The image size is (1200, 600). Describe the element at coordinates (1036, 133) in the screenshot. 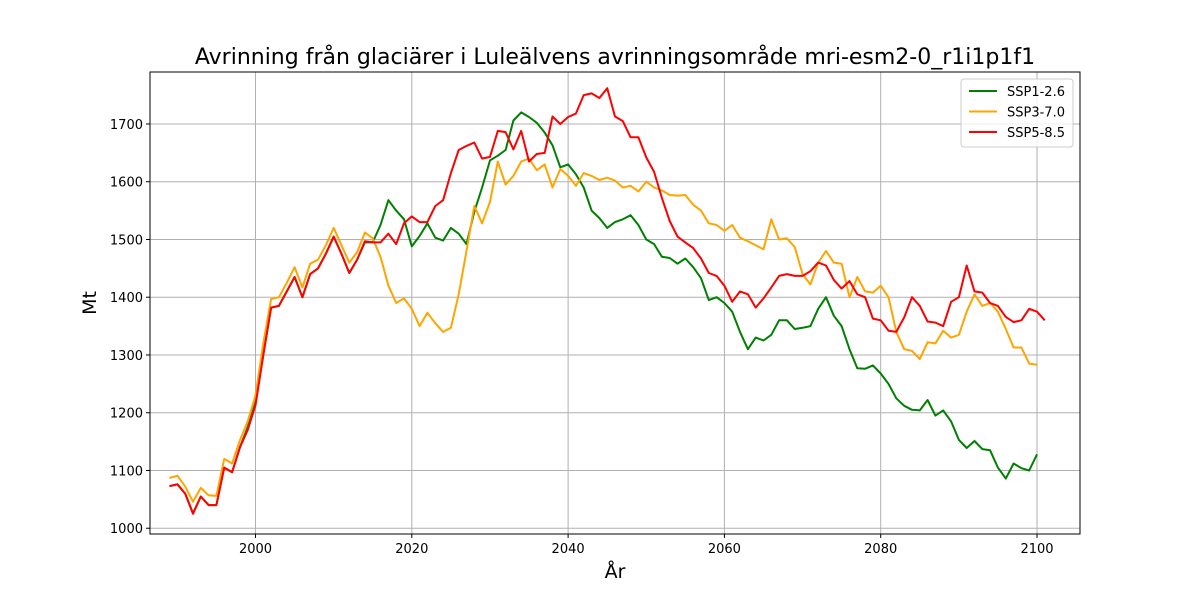

I see `legend-label: SSP5-8.5` at that location.